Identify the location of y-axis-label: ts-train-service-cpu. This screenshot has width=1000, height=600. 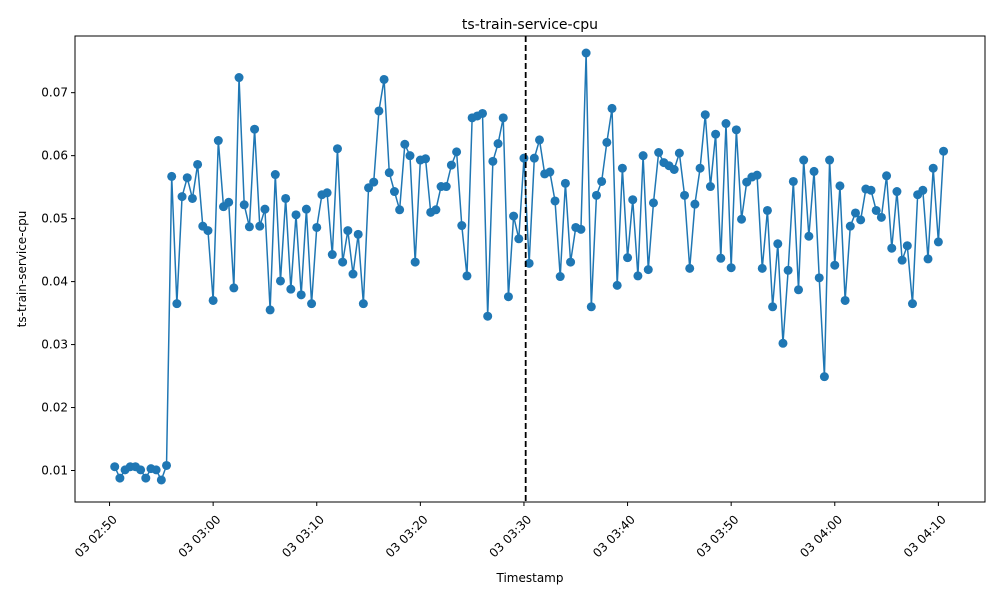
(22, 269).